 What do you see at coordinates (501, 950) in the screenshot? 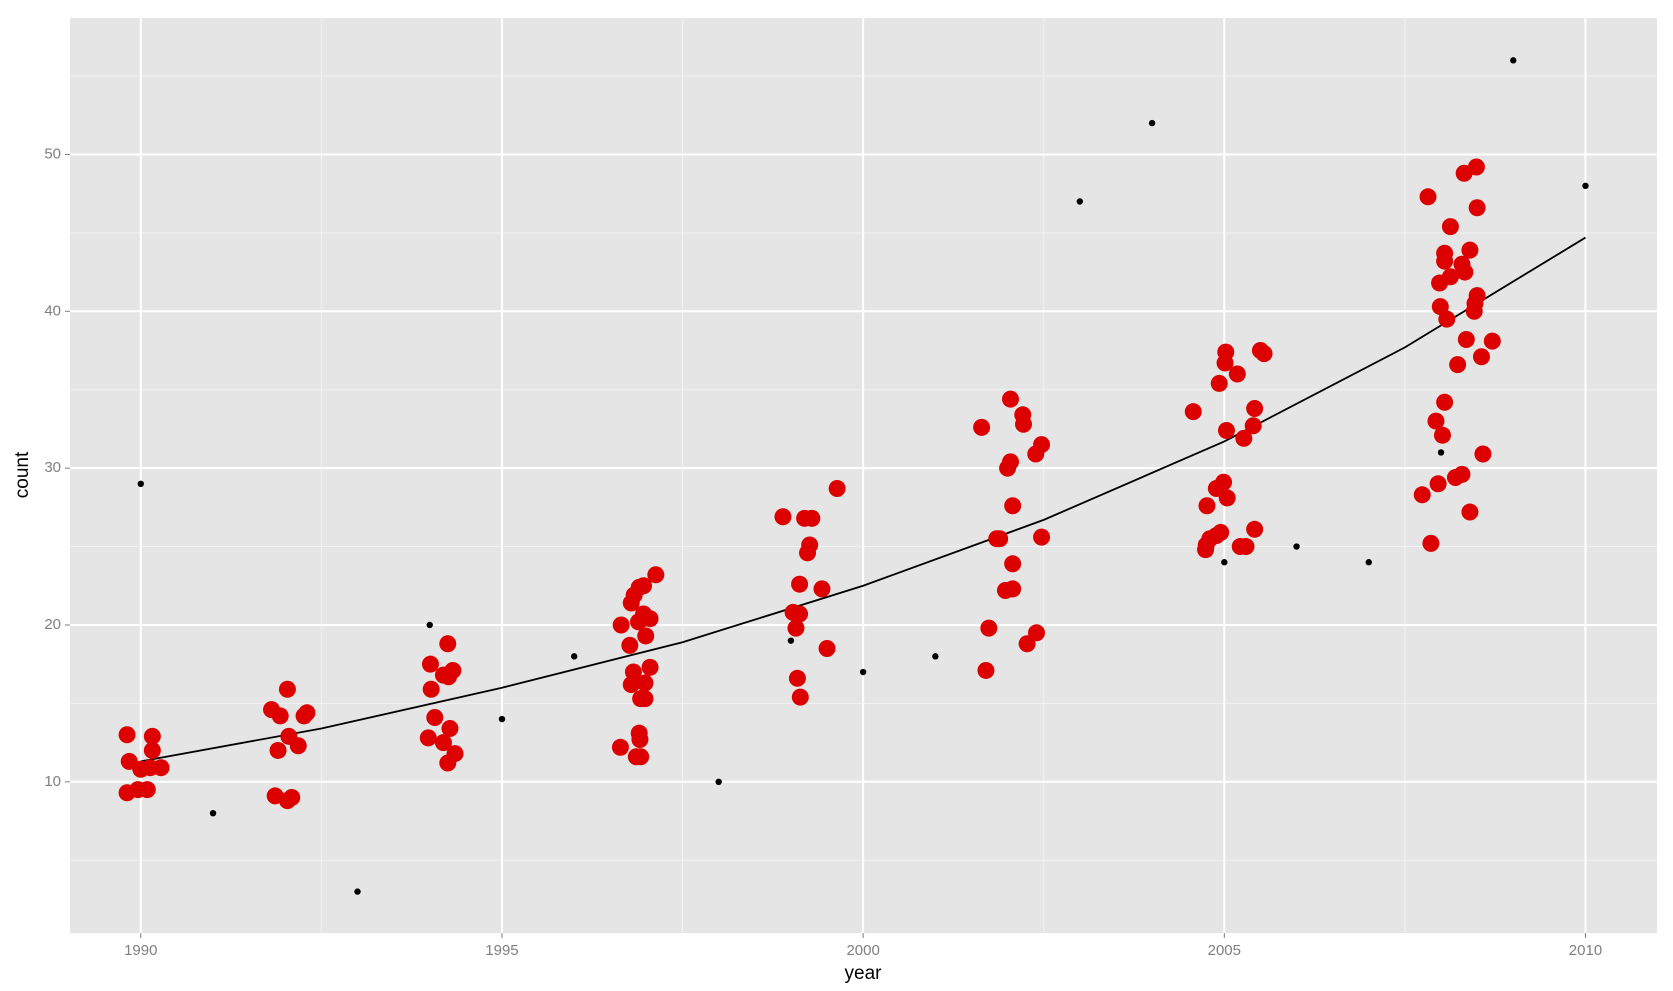
I see `x-tick-label: 1995` at bounding box center [501, 950].